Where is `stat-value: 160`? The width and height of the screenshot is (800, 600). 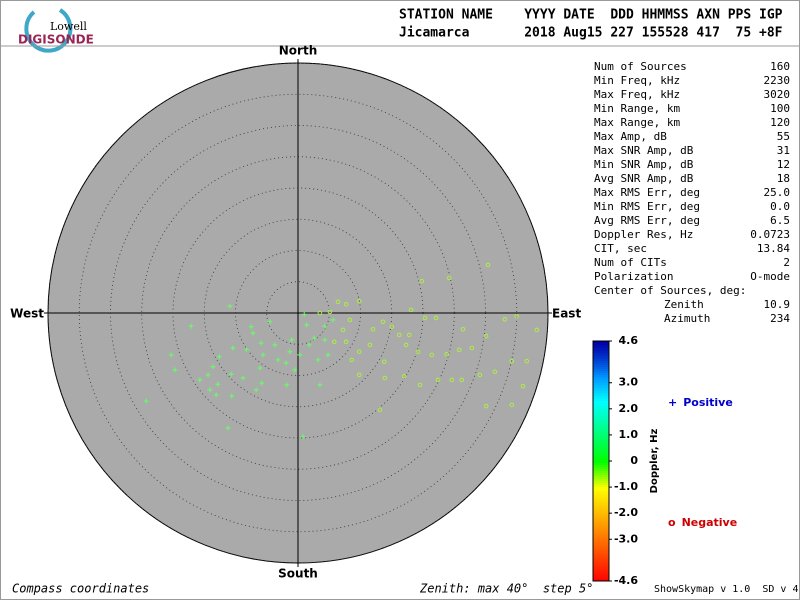 stat-value: 160 is located at coordinates (780, 66).